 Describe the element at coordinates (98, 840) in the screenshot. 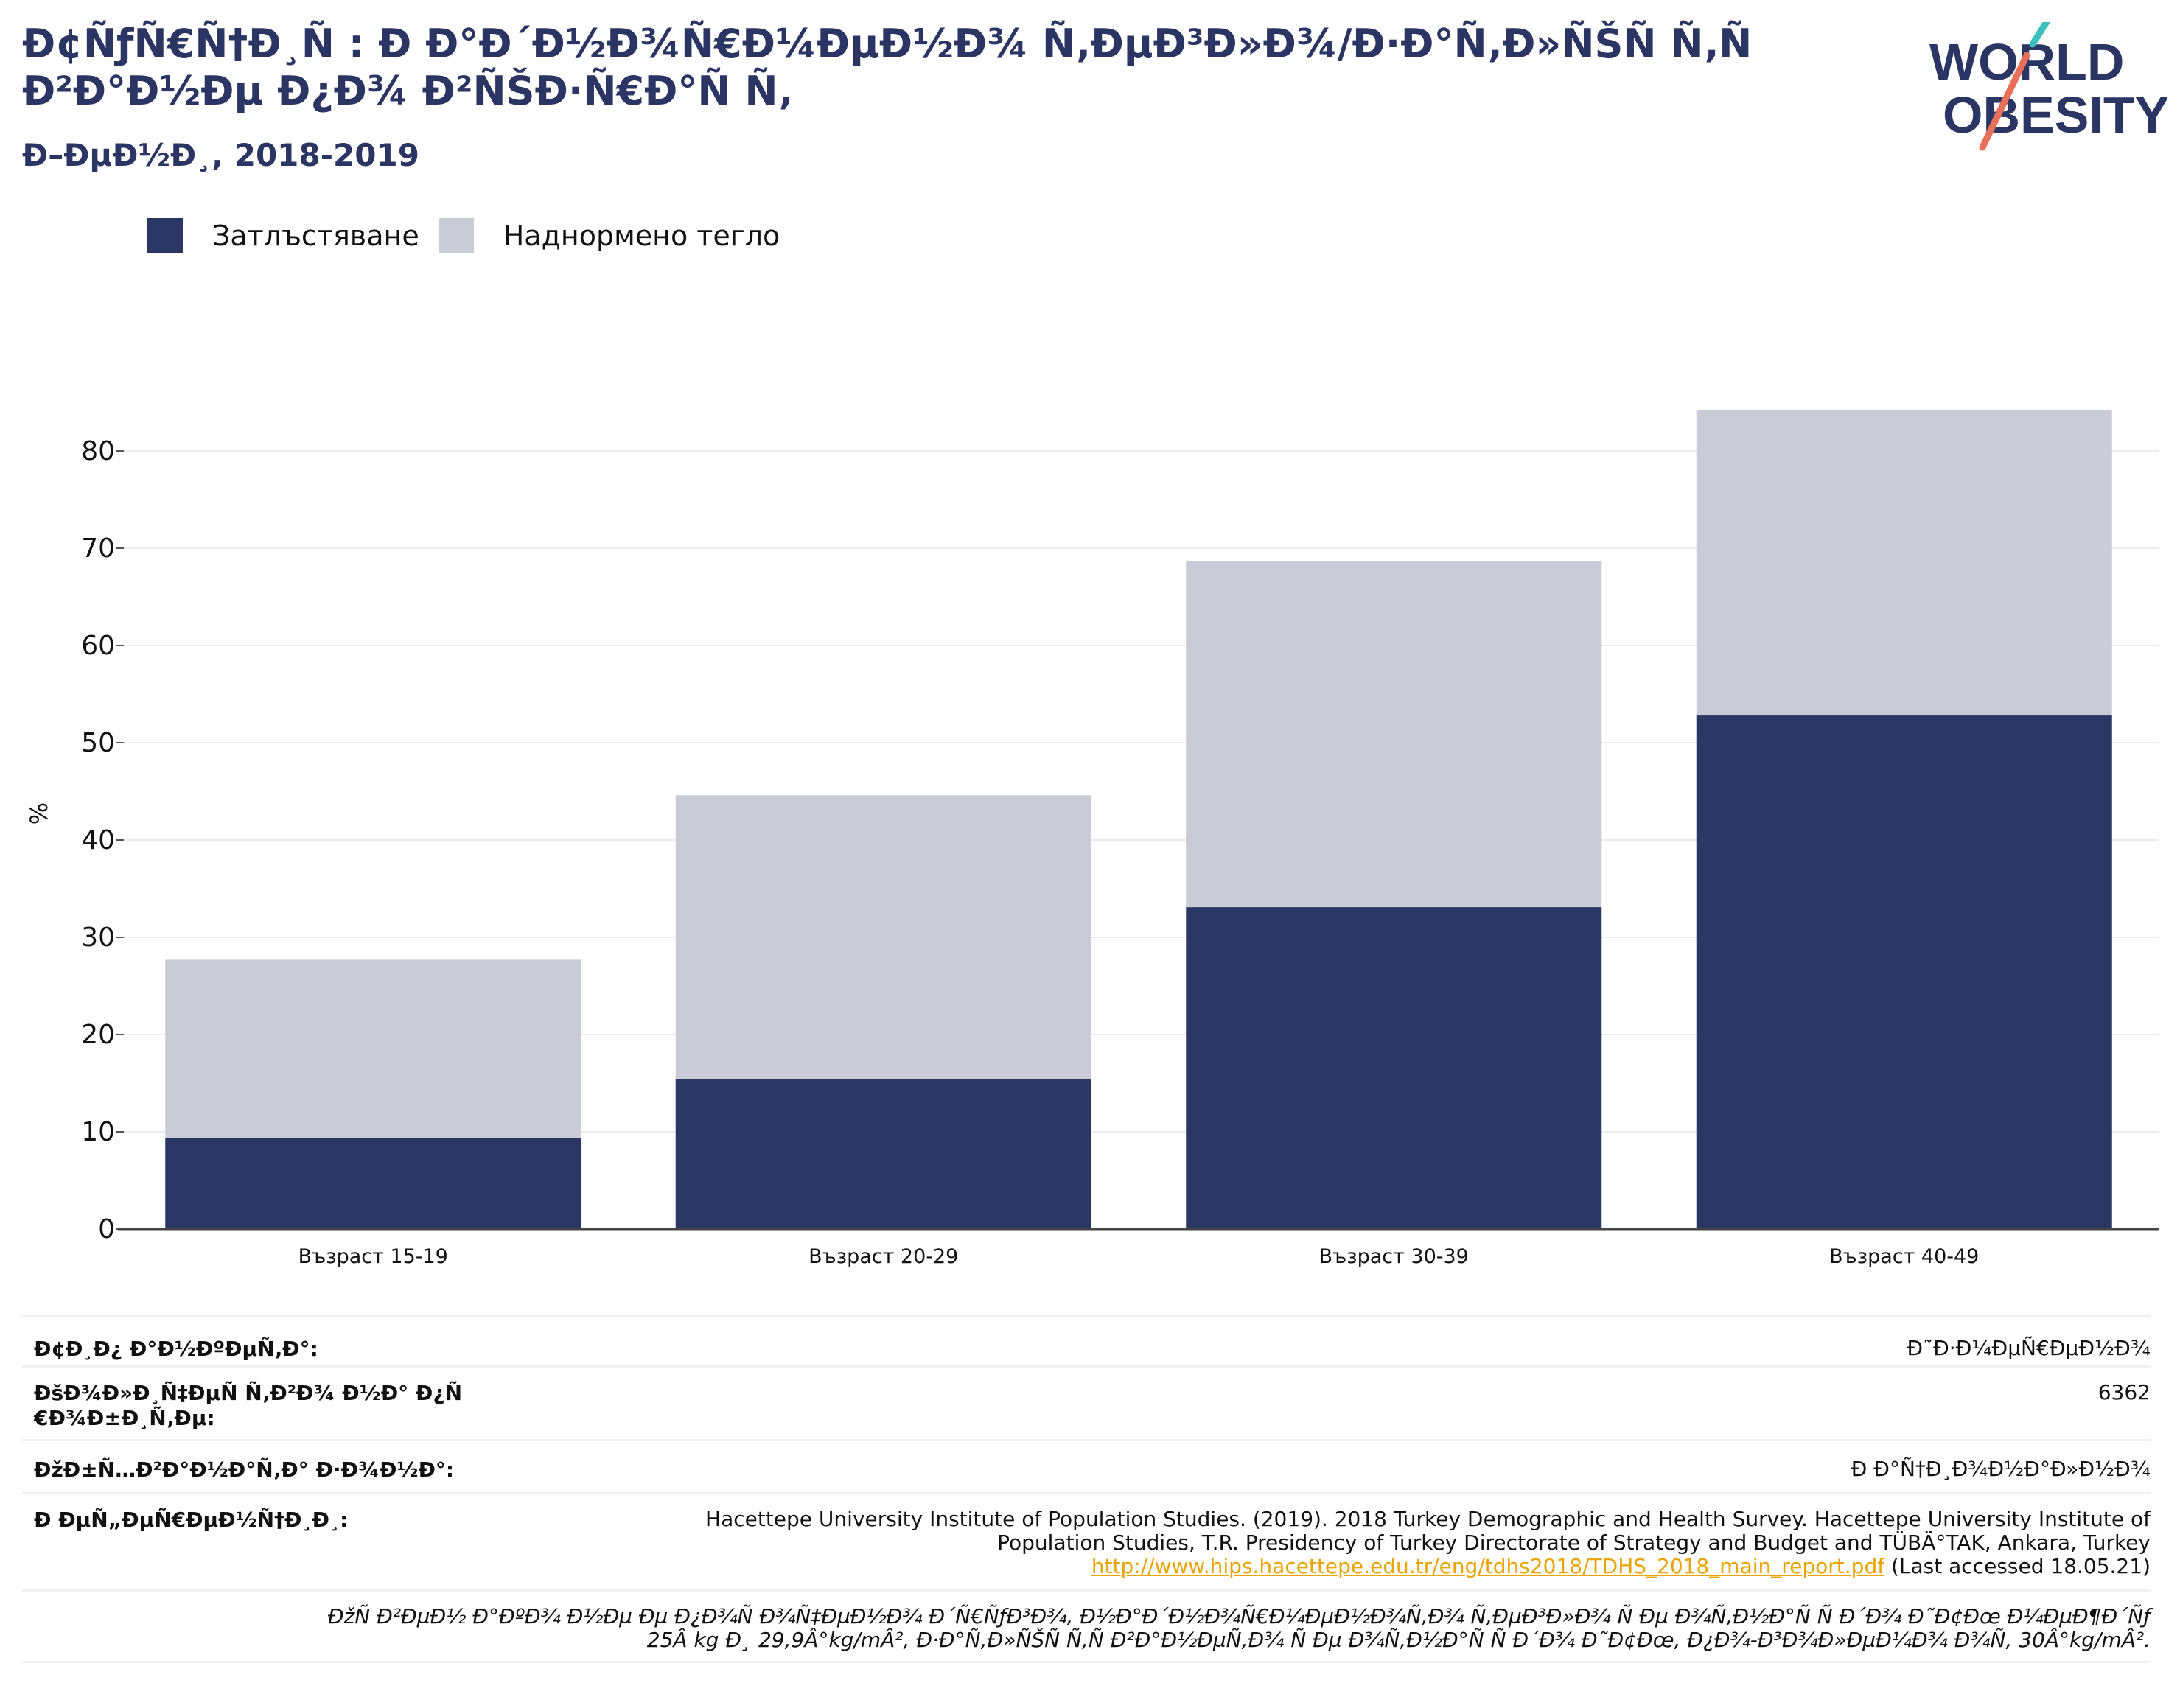

I see `y-tick-label: 40` at that location.